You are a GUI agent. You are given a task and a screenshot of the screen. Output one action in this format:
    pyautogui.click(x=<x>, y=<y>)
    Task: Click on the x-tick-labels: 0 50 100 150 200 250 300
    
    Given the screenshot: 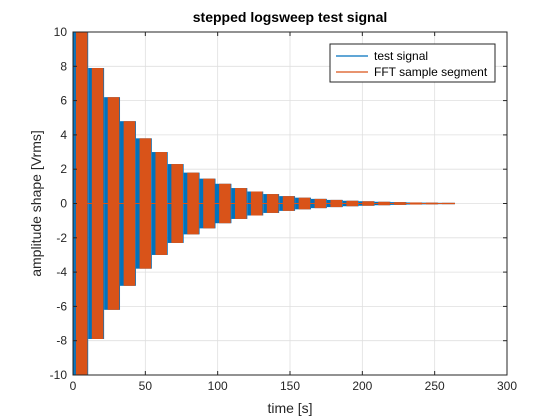 What is the action you would take?
    pyautogui.click(x=294, y=386)
    